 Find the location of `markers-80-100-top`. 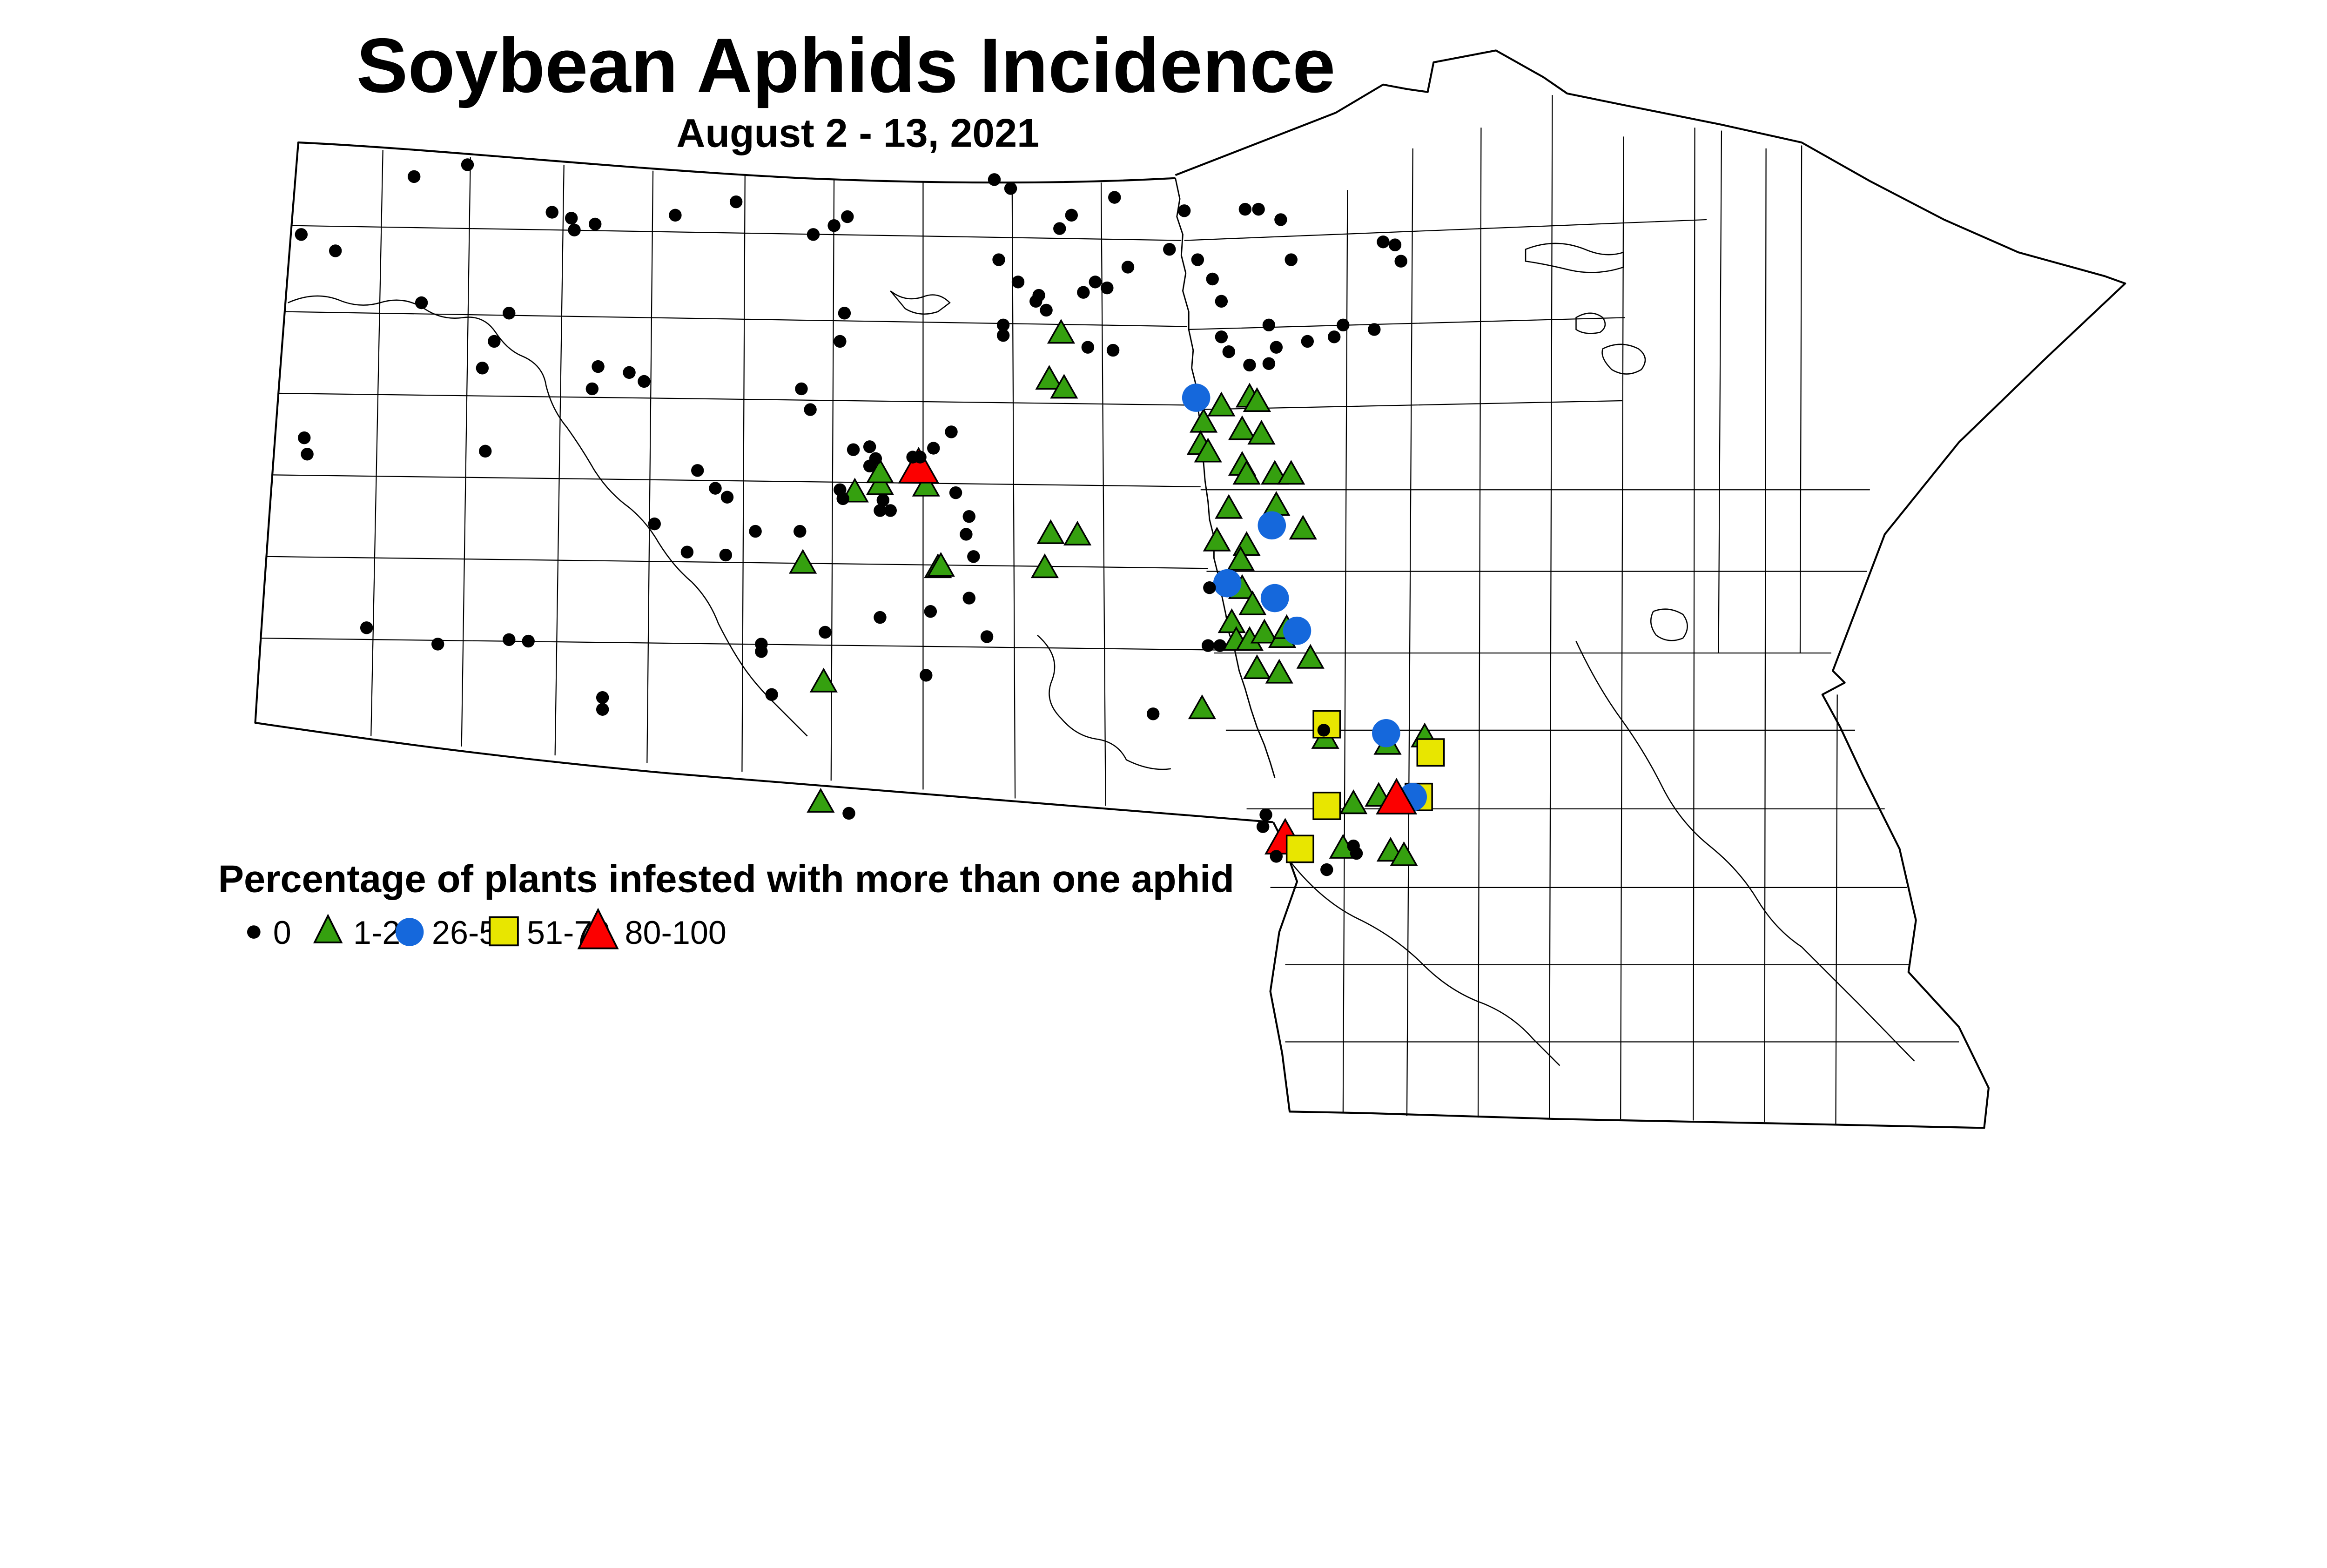

markers-80-100-top is located at coordinates (1397, 796).